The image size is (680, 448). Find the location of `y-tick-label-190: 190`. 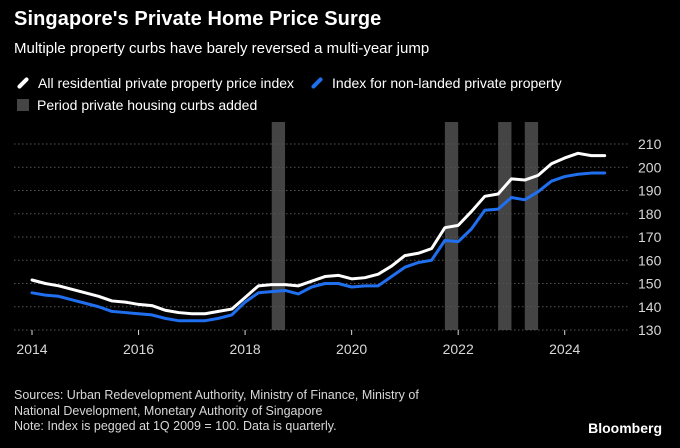

y-tick-label-190: 190 is located at coordinates (650, 191).